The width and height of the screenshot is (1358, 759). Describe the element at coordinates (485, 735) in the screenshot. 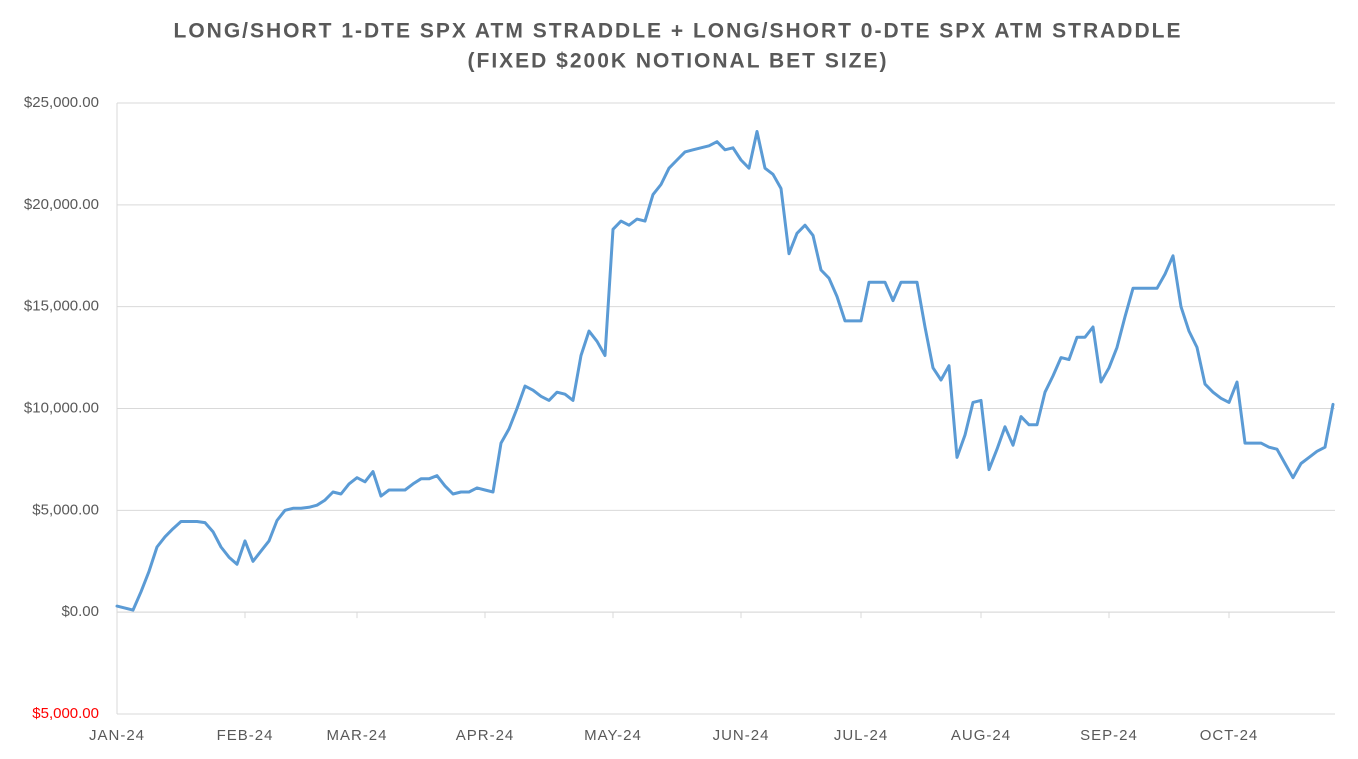

I see `x-tick-label: APR-24` at that location.